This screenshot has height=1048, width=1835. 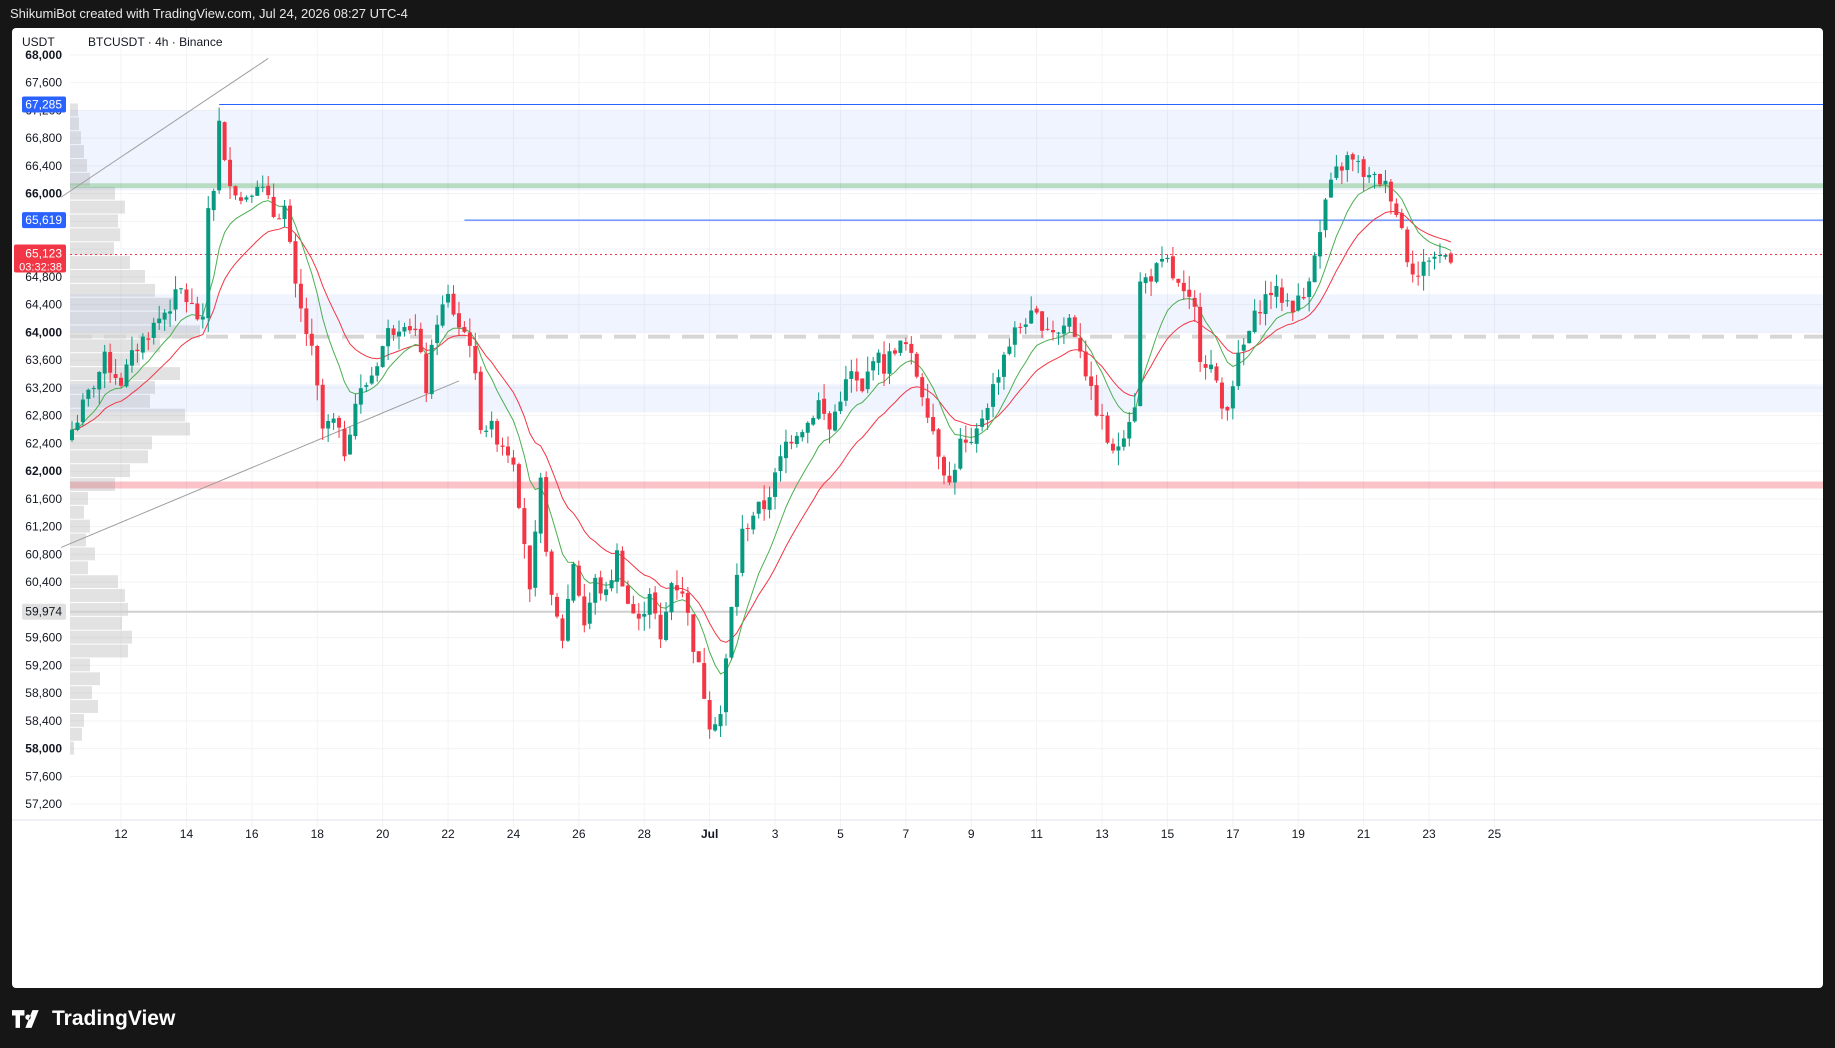 What do you see at coordinates (155, 42) in the screenshot?
I see `symbol-legend: BTCUSDT · 4h · Binance` at bounding box center [155, 42].